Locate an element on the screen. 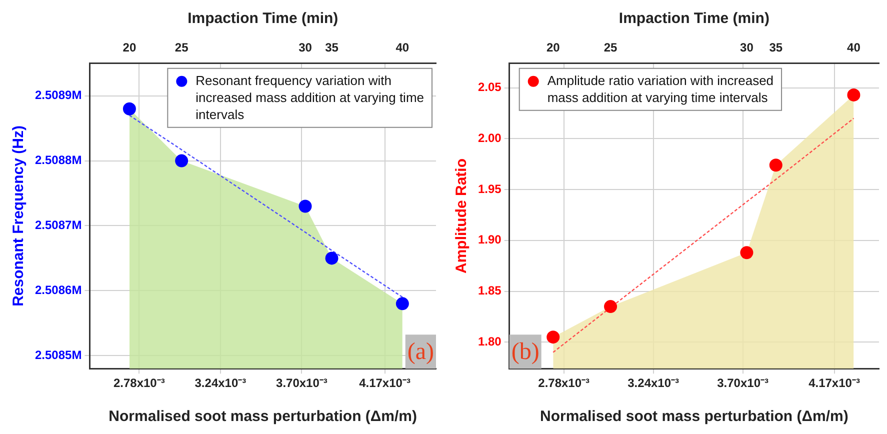  y-axis-title: Amplitude Ratio is located at coordinates (461, 216).